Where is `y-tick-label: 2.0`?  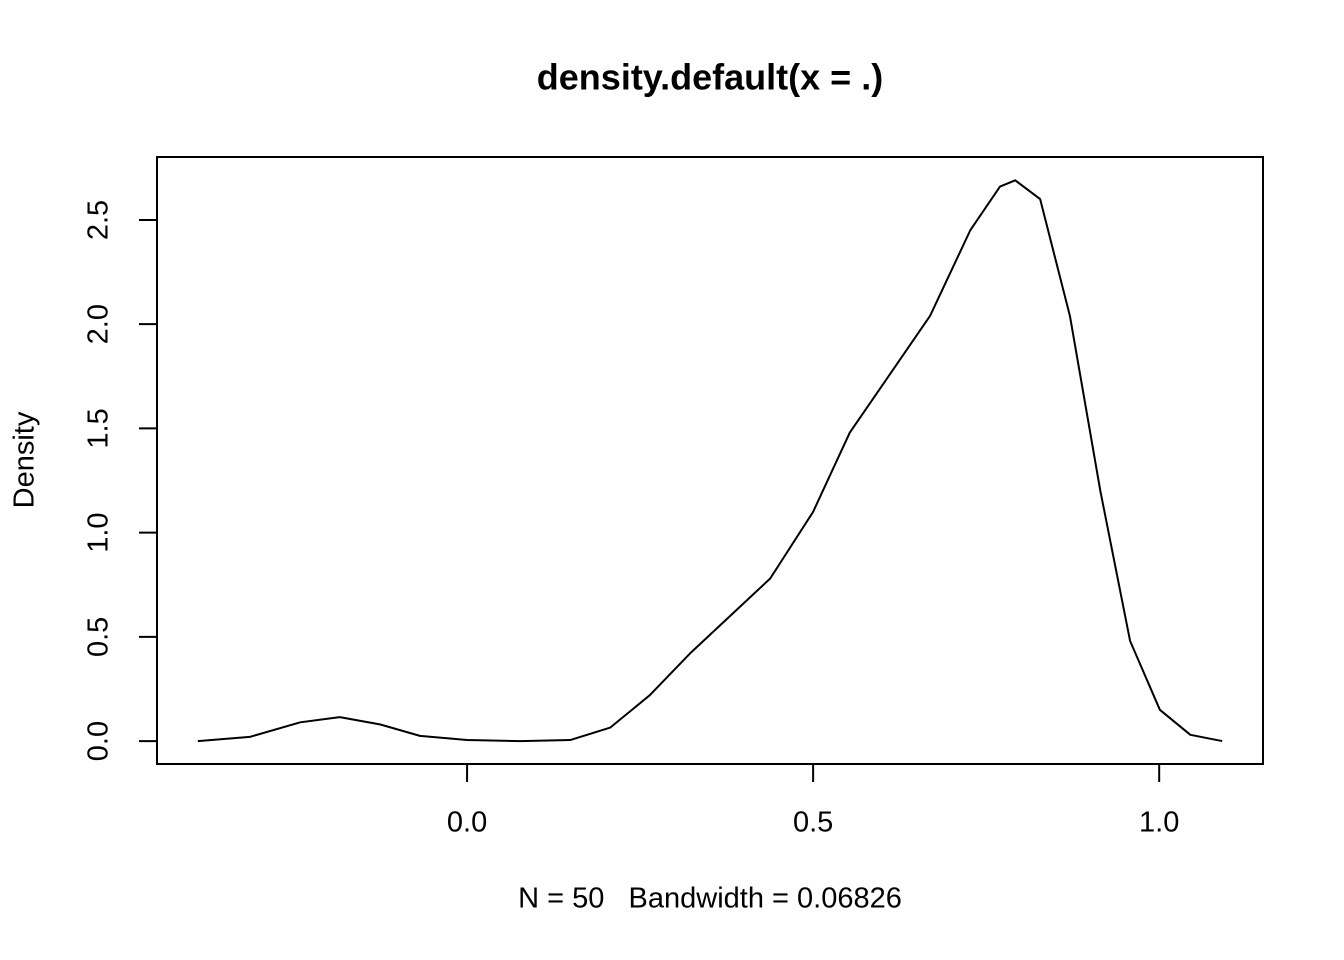
y-tick-label: 2.0 is located at coordinates (99, 324).